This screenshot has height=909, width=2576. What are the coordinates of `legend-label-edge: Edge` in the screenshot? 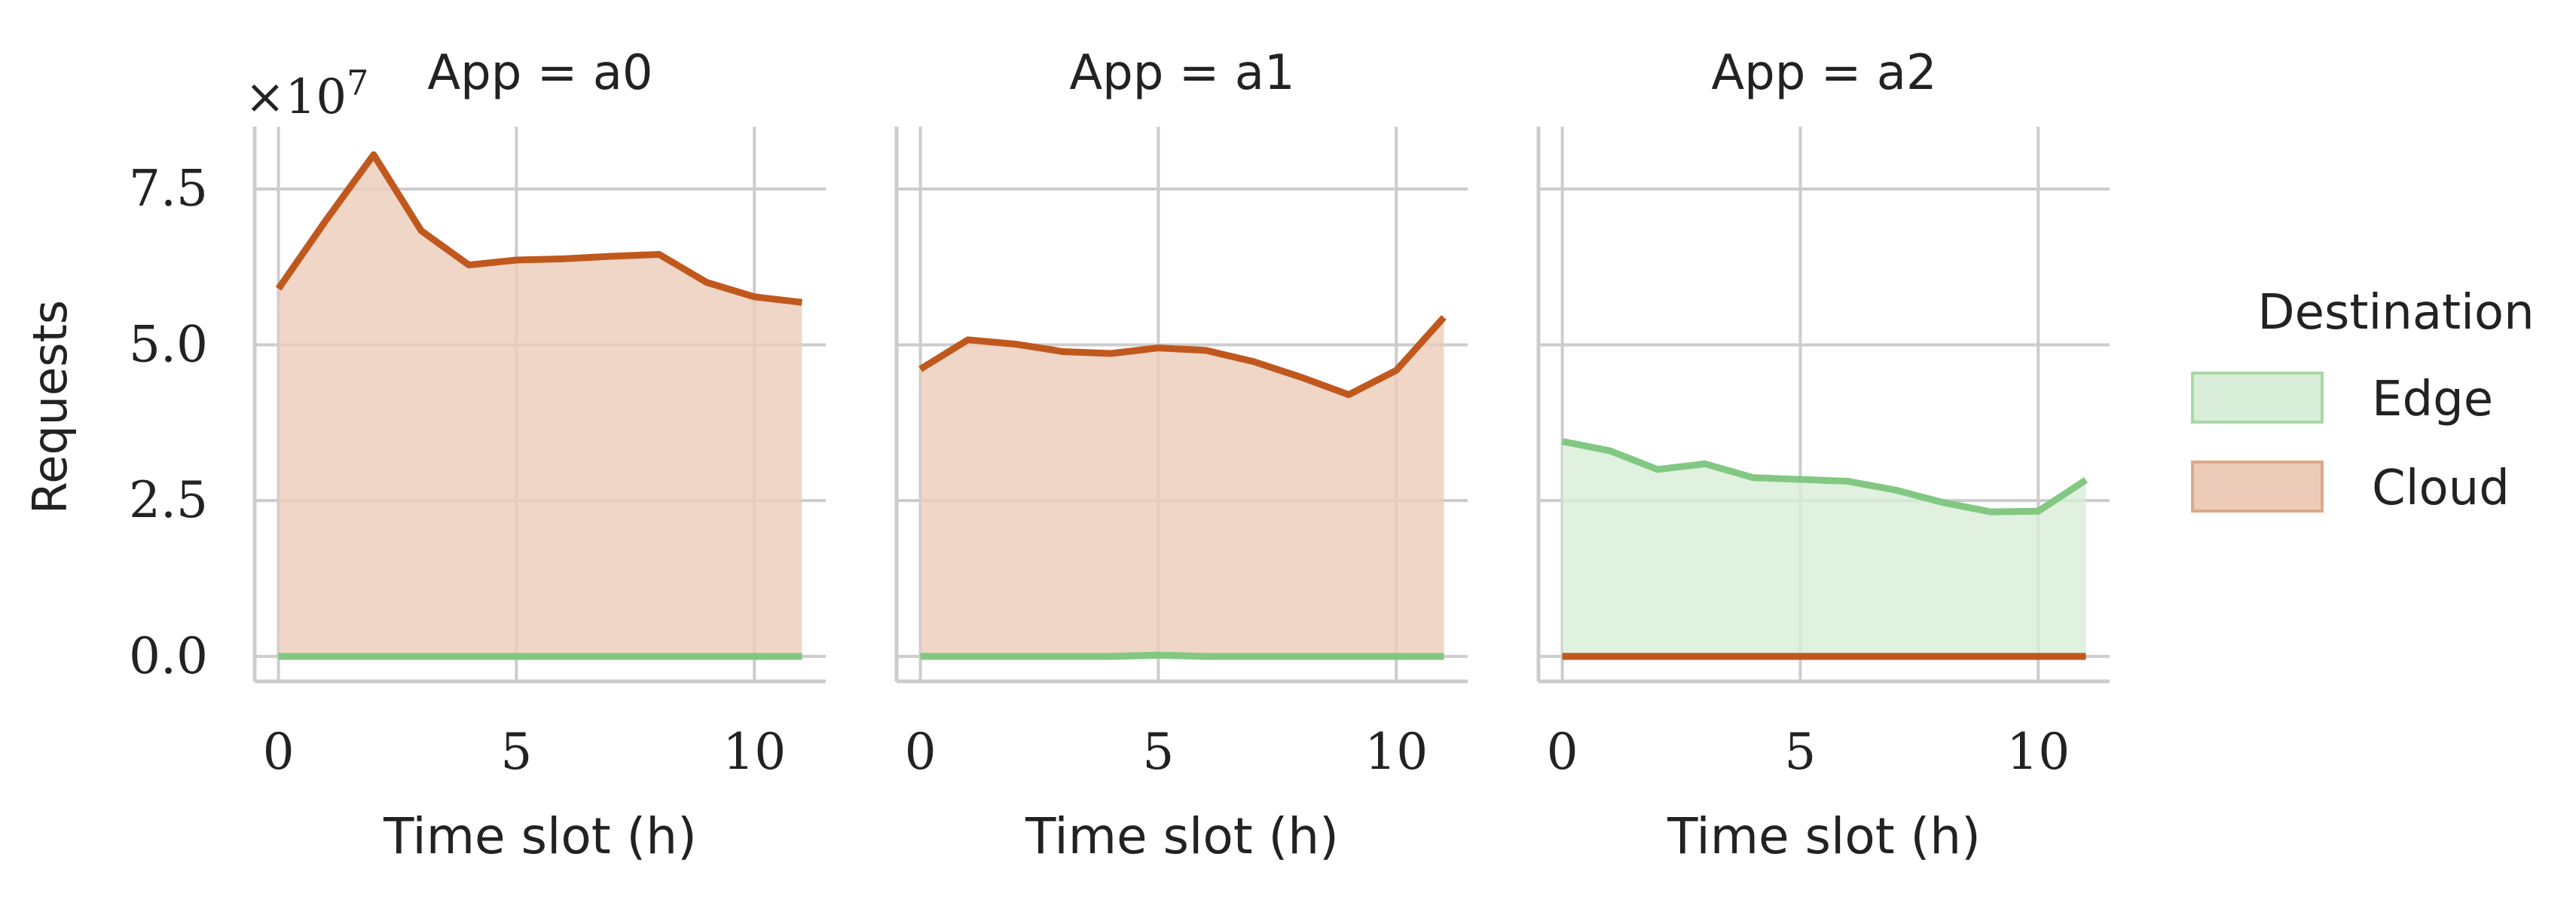 It's located at (2432, 399).